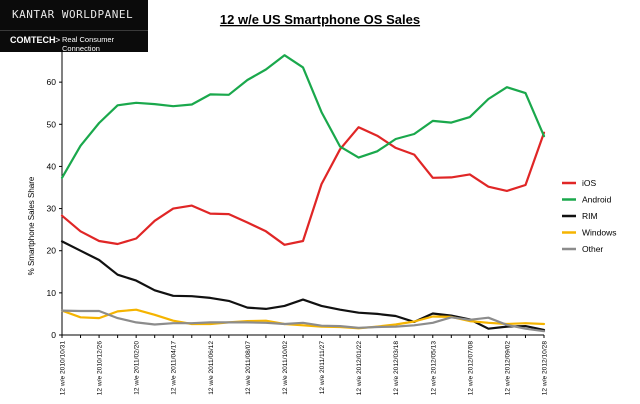 Image resolution: width=640 pixels, height=404 pixels. Describe the element at coordinates (599, 233) in the screenshot. I see `legend-label-windows: Windows` at that location.